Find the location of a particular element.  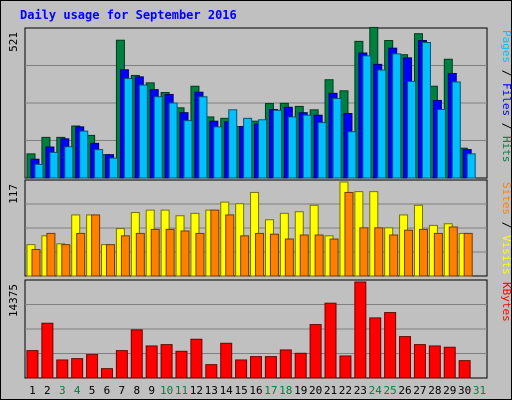

side-legend-part-bottom-0: KBytes is located at coordinates (506, 302).